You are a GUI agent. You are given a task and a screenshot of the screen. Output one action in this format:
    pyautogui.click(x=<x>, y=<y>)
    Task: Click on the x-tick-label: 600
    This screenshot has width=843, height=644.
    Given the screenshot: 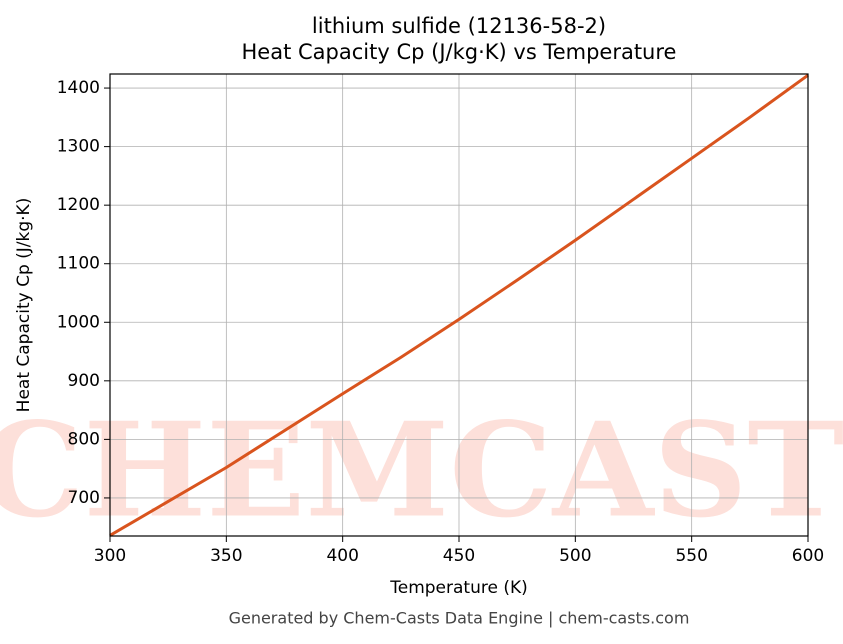 What is the action you would take?
    pyautogui.click(x=808, y=556)
    